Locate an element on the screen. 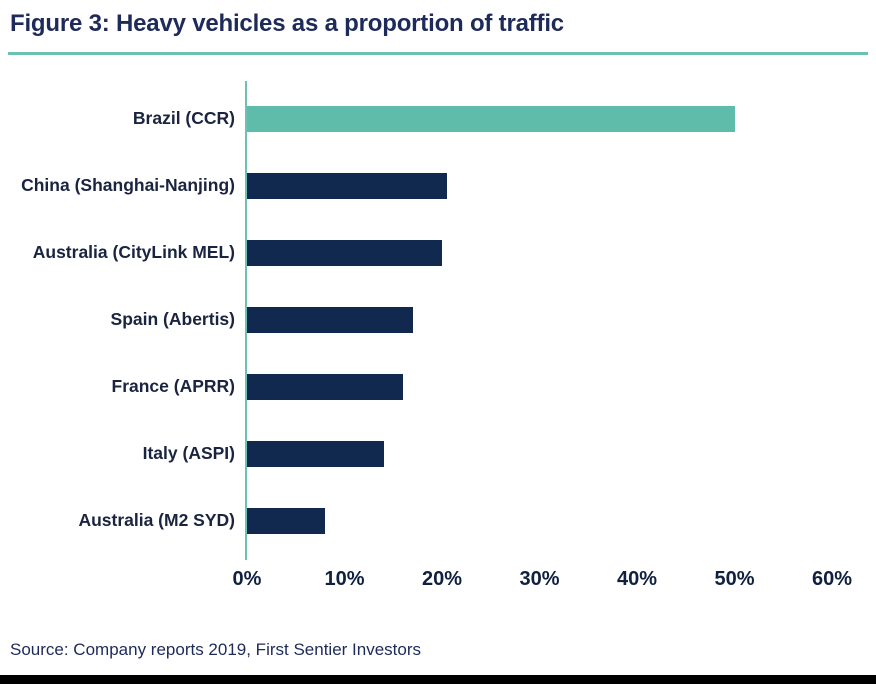  category-label: Italy (ASPI) is located at coordinates (188, 453).